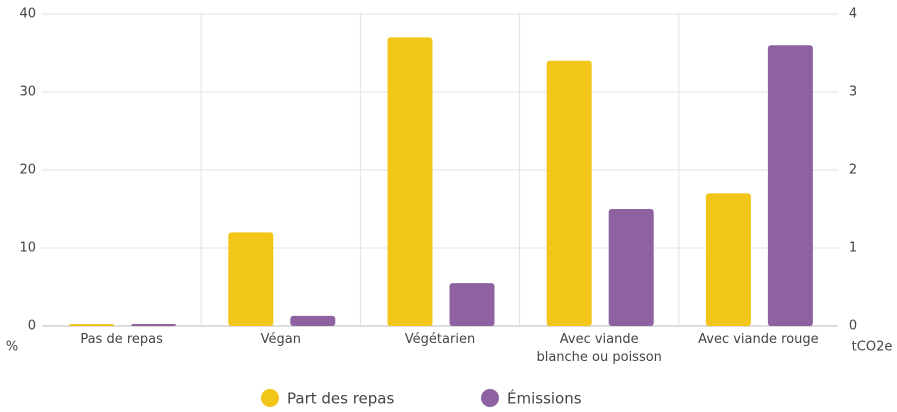 This screenshot has height=412, width=897. What do you see at coordinates (853, 326) in the screenshot?
I see `y2-tick-label: 0` at bounding box center [853, 326].